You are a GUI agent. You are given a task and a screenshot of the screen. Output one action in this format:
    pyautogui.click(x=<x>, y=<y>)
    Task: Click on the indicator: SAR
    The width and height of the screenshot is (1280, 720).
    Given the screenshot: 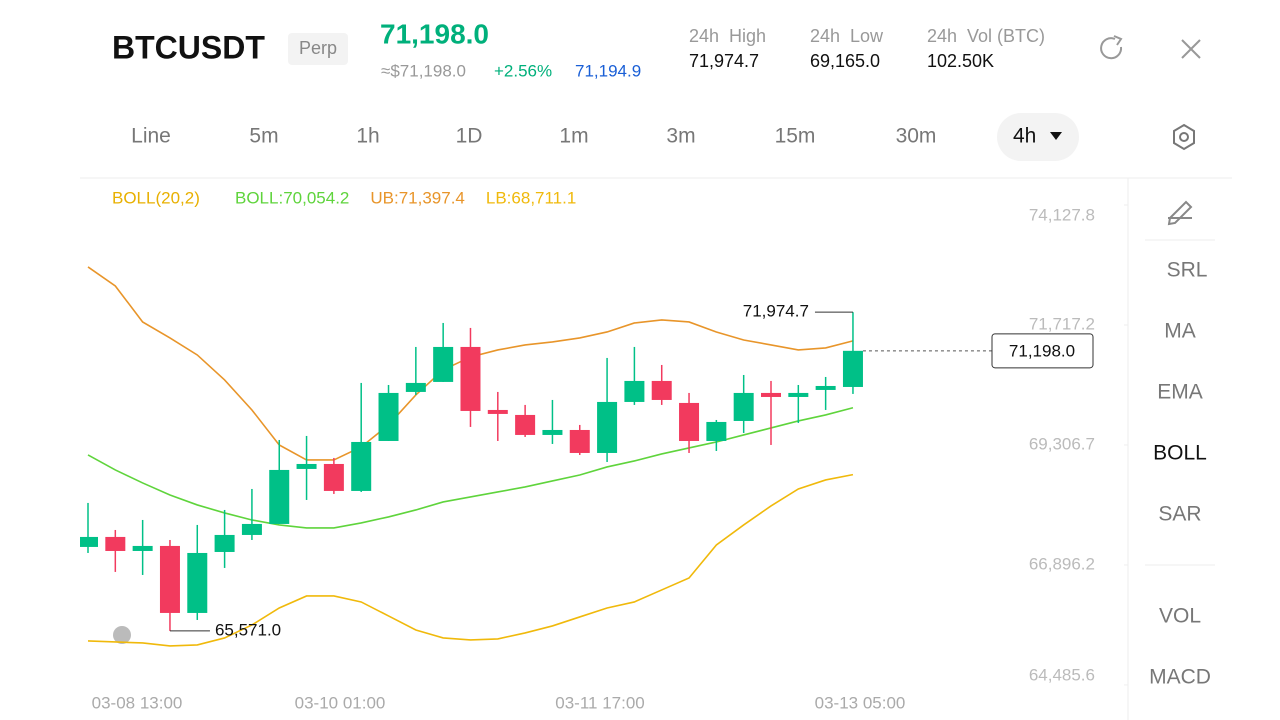 What is the action you would take?
    pyautogui.click(x=1179, y=514)
    